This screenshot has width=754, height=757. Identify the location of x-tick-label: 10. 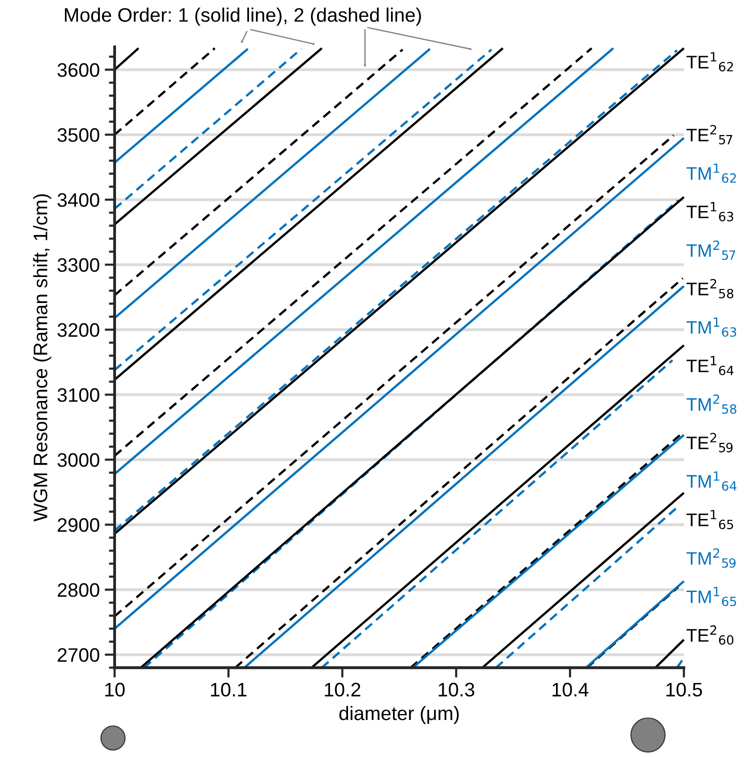
(115, 689).